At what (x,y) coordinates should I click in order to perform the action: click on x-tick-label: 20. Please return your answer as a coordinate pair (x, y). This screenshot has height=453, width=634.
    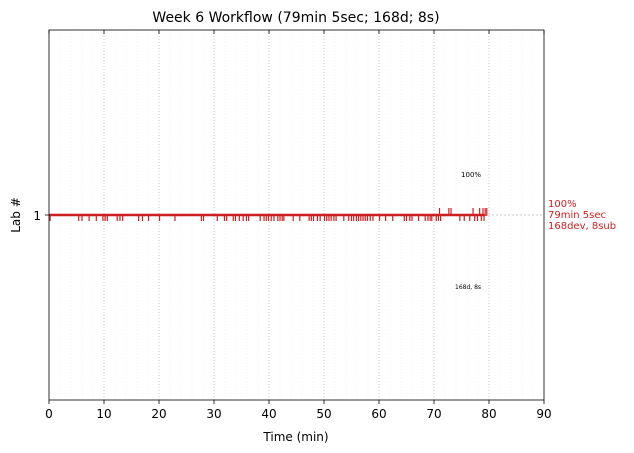
    Looking at the image, I should click on (158, 414).